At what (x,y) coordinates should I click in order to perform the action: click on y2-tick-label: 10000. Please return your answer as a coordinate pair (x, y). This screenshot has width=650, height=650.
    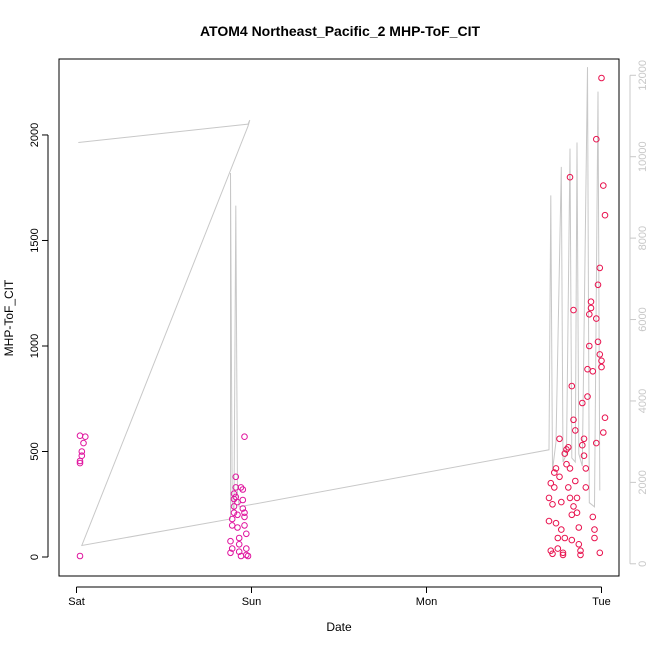
    Looking at the image, I should click on (643, 156).